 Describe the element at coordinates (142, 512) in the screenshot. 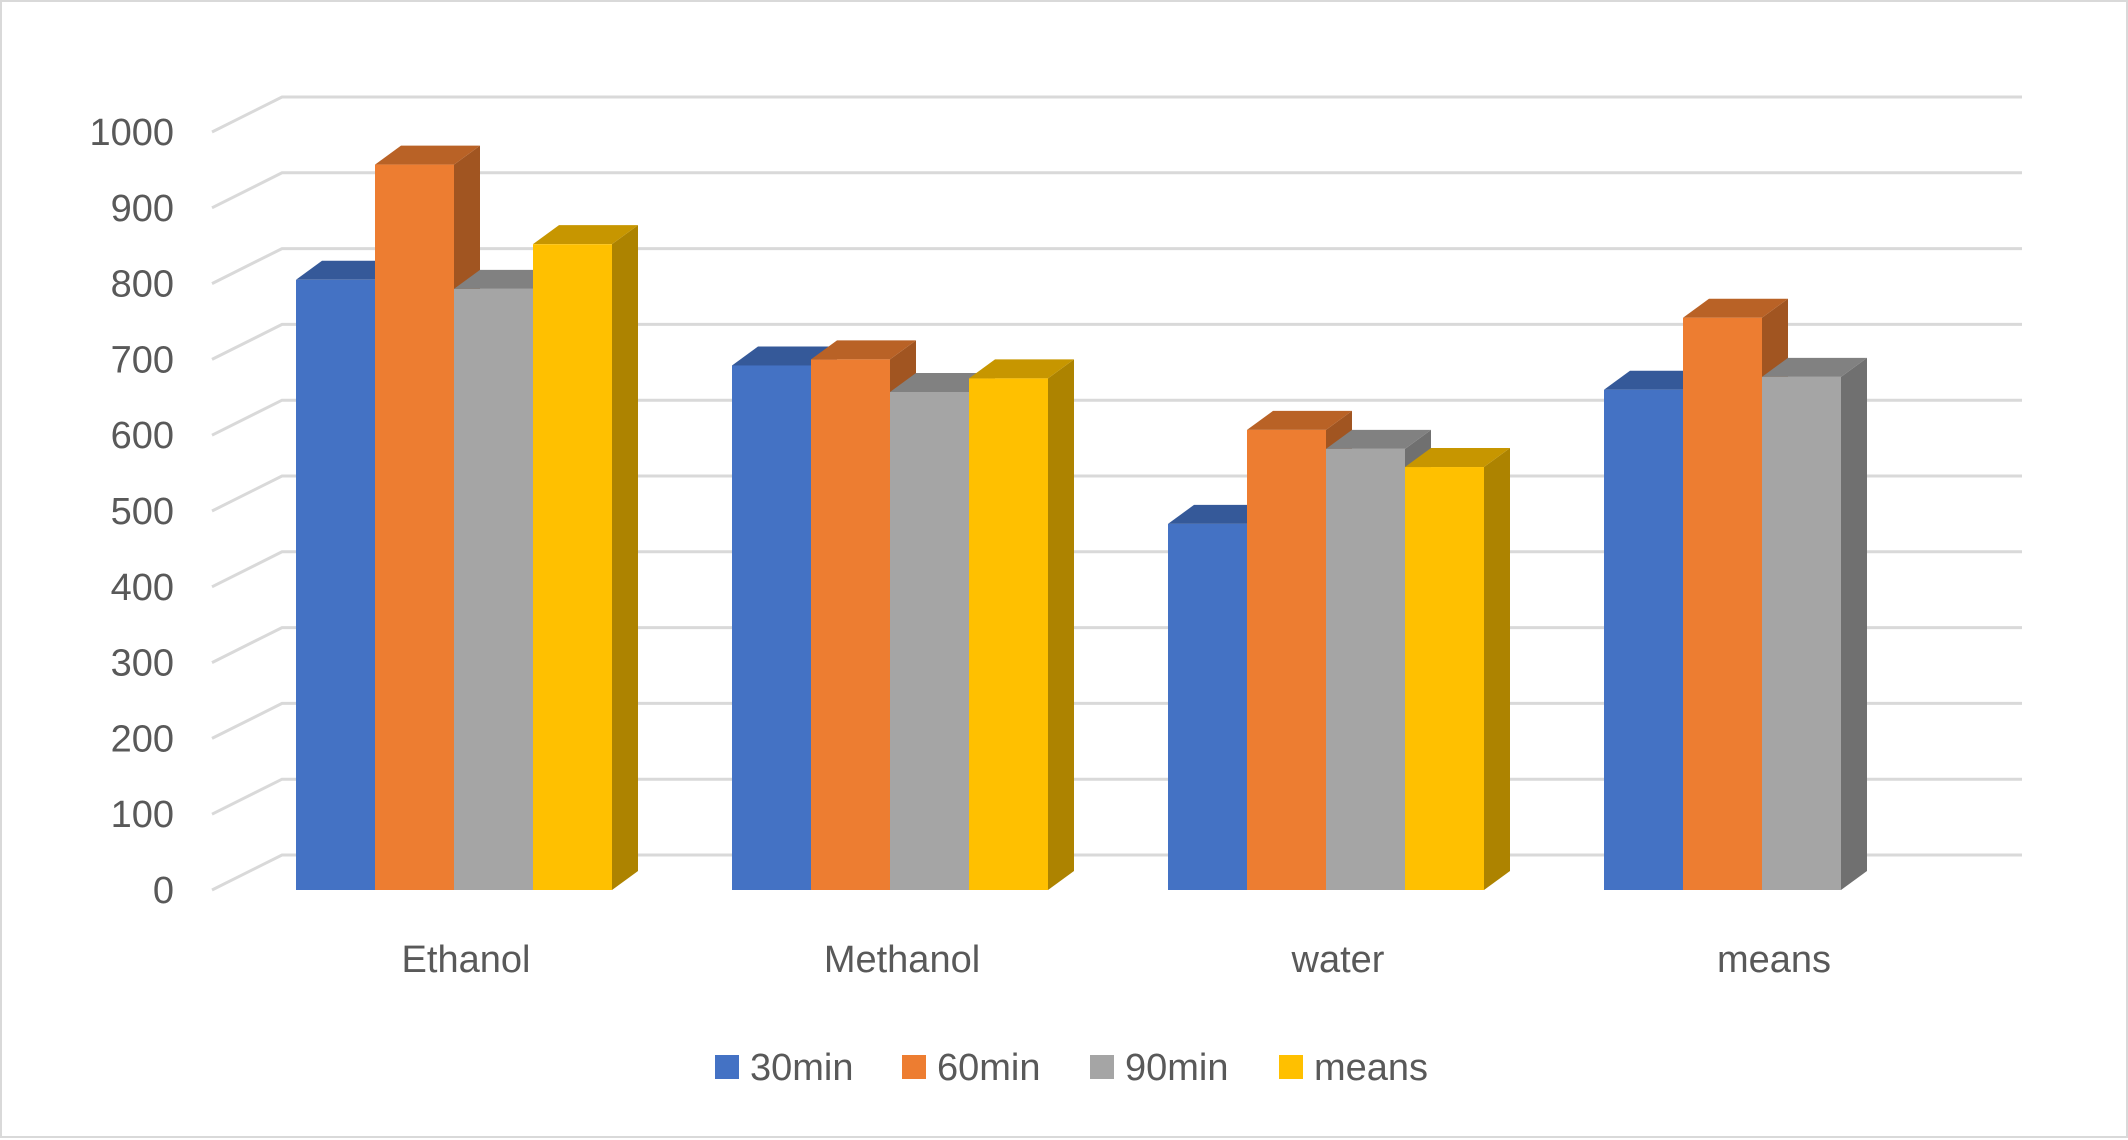

I see `y-tick-label: 500` at that location.